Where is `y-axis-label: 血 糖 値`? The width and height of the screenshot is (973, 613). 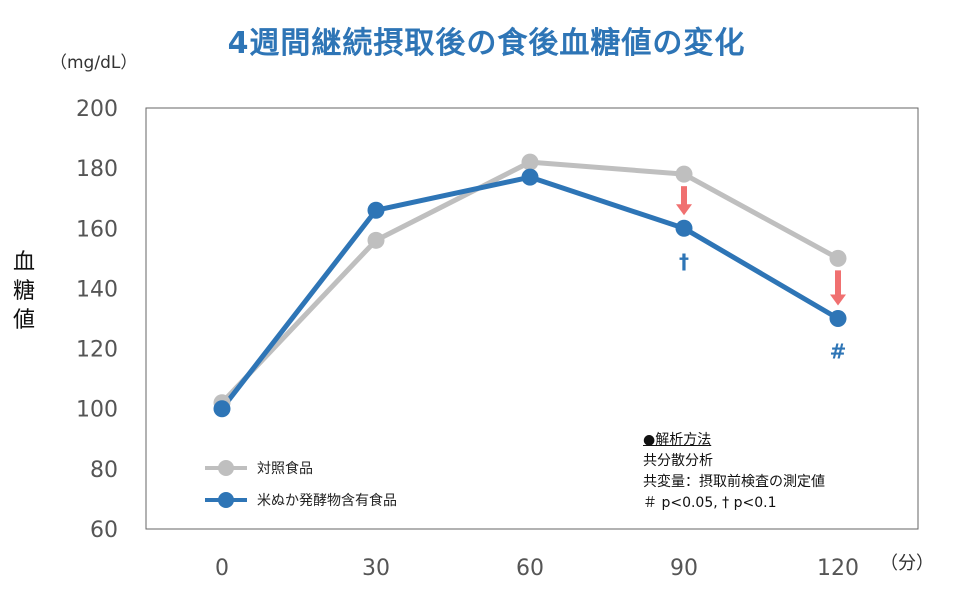
y-axis-label: 血 糖 値 is located at coordinates (23, 291).